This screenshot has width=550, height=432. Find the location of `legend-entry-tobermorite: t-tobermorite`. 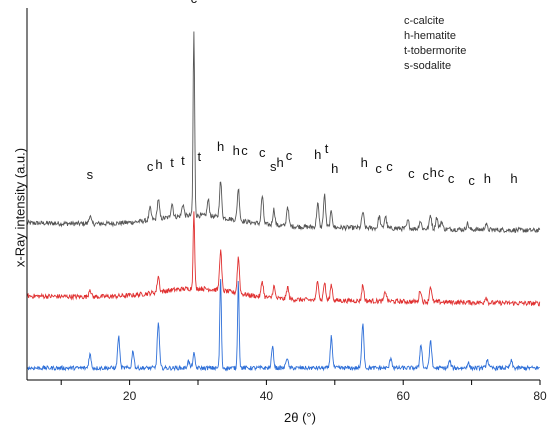

legend-entry-tobermorite: t-tobermorite is located at coordinates (435, 51).